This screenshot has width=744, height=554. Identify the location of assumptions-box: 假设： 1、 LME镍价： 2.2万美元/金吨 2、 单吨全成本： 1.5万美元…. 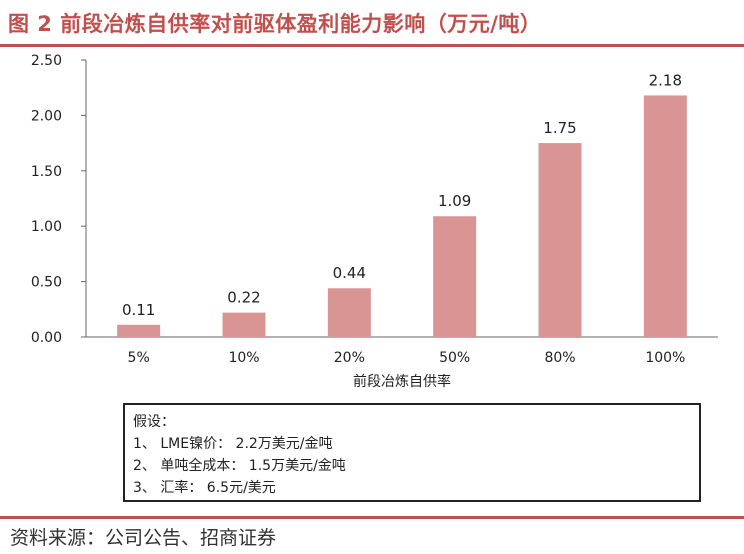
(412, 452).